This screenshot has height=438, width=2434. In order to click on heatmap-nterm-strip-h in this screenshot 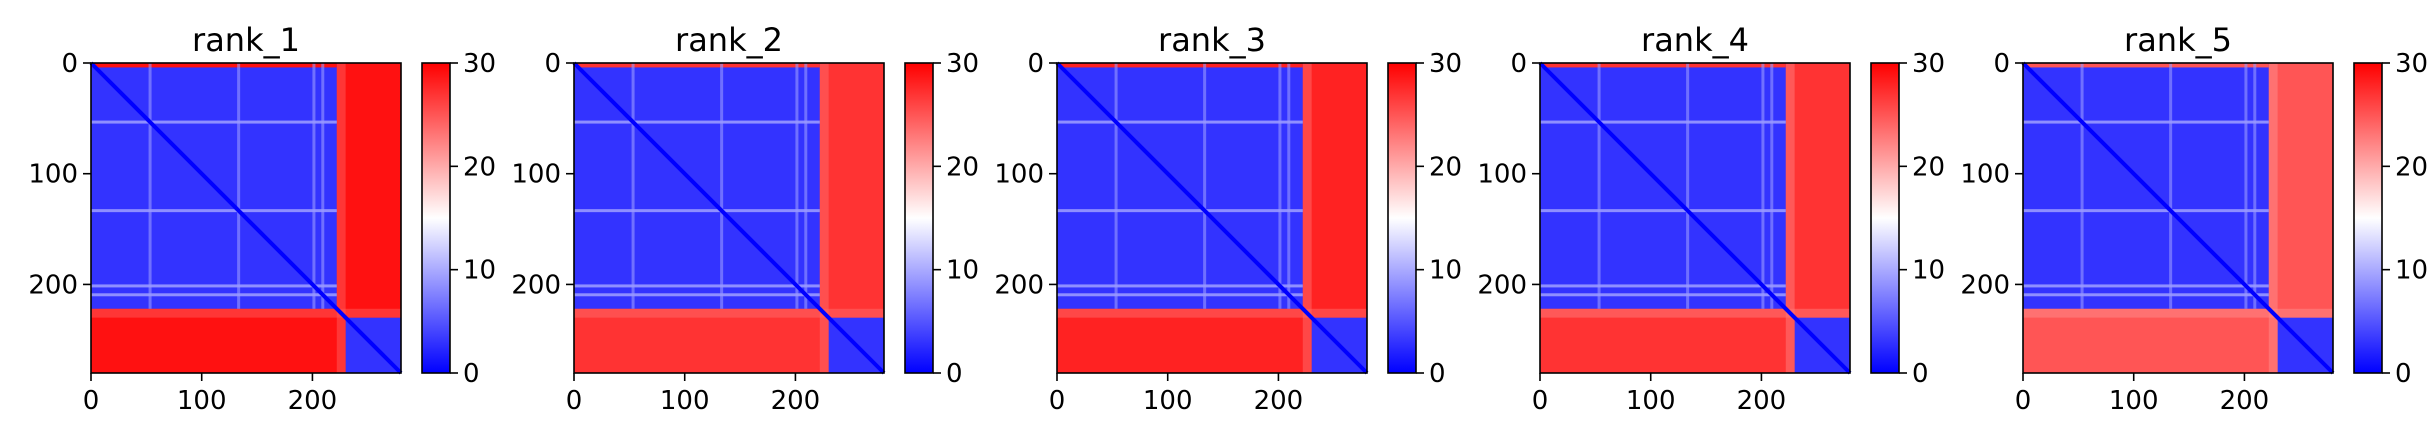, I will do `click(214, 65)`.